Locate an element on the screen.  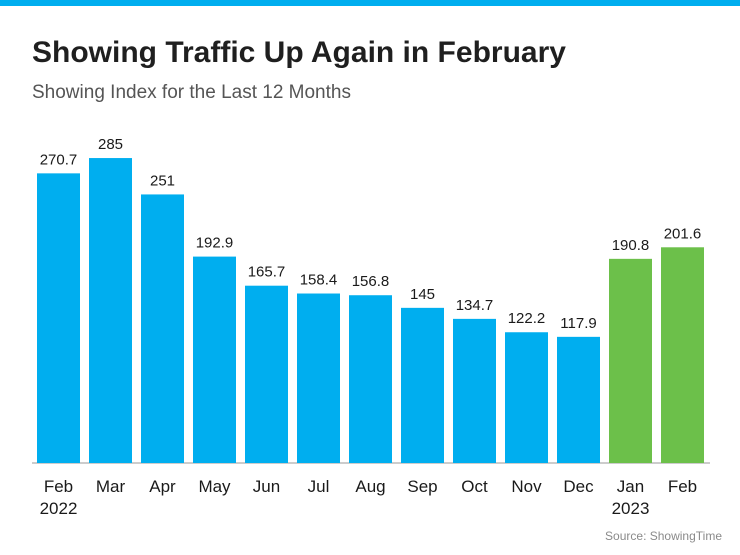
value-label: 285 is located at coordinates (110, 144).